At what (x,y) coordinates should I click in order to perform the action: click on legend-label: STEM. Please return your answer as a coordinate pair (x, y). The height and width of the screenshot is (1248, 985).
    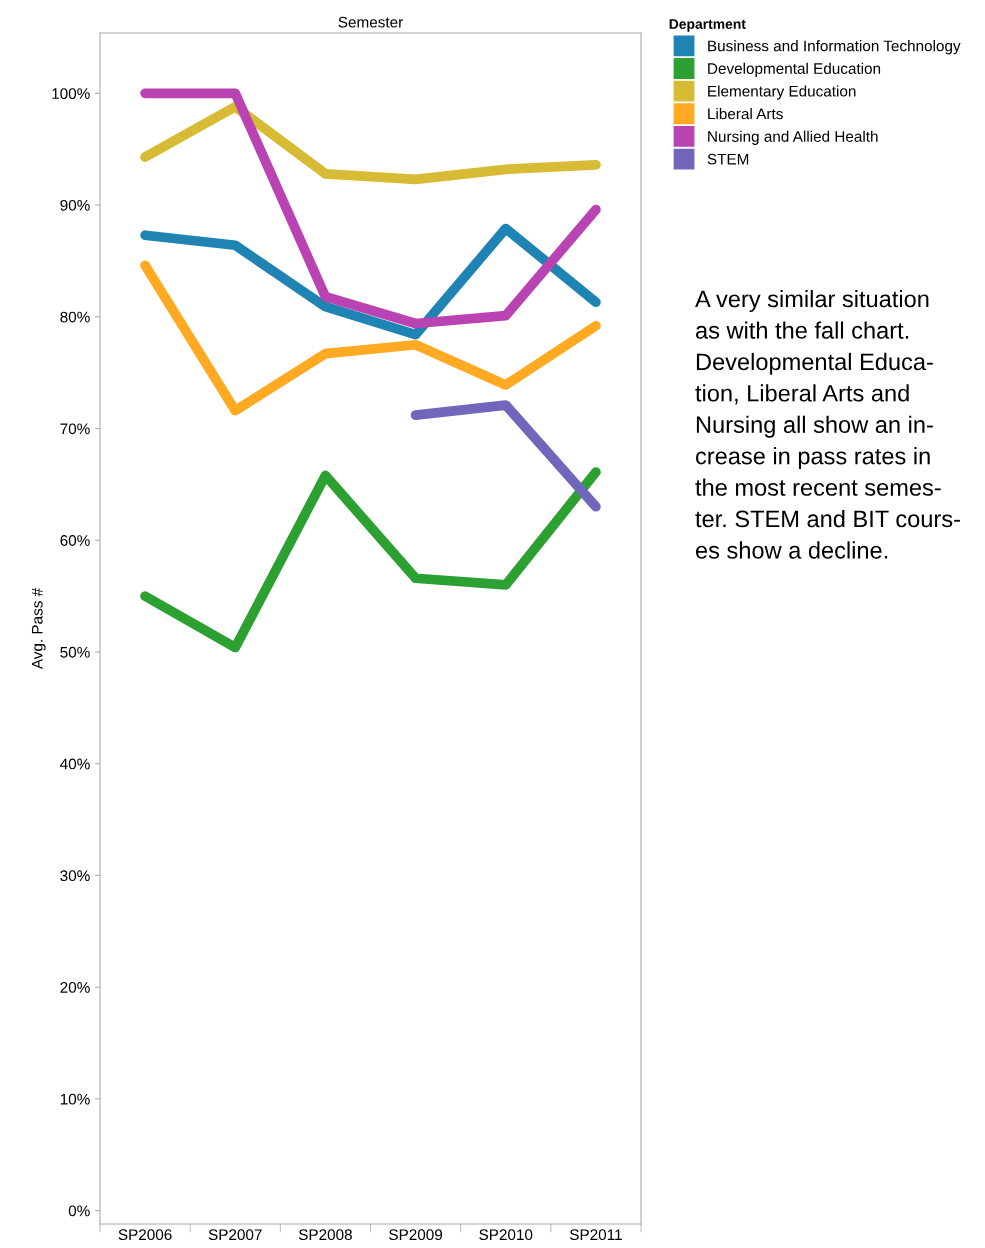
    Looking at the image, I should click on (728, 159).